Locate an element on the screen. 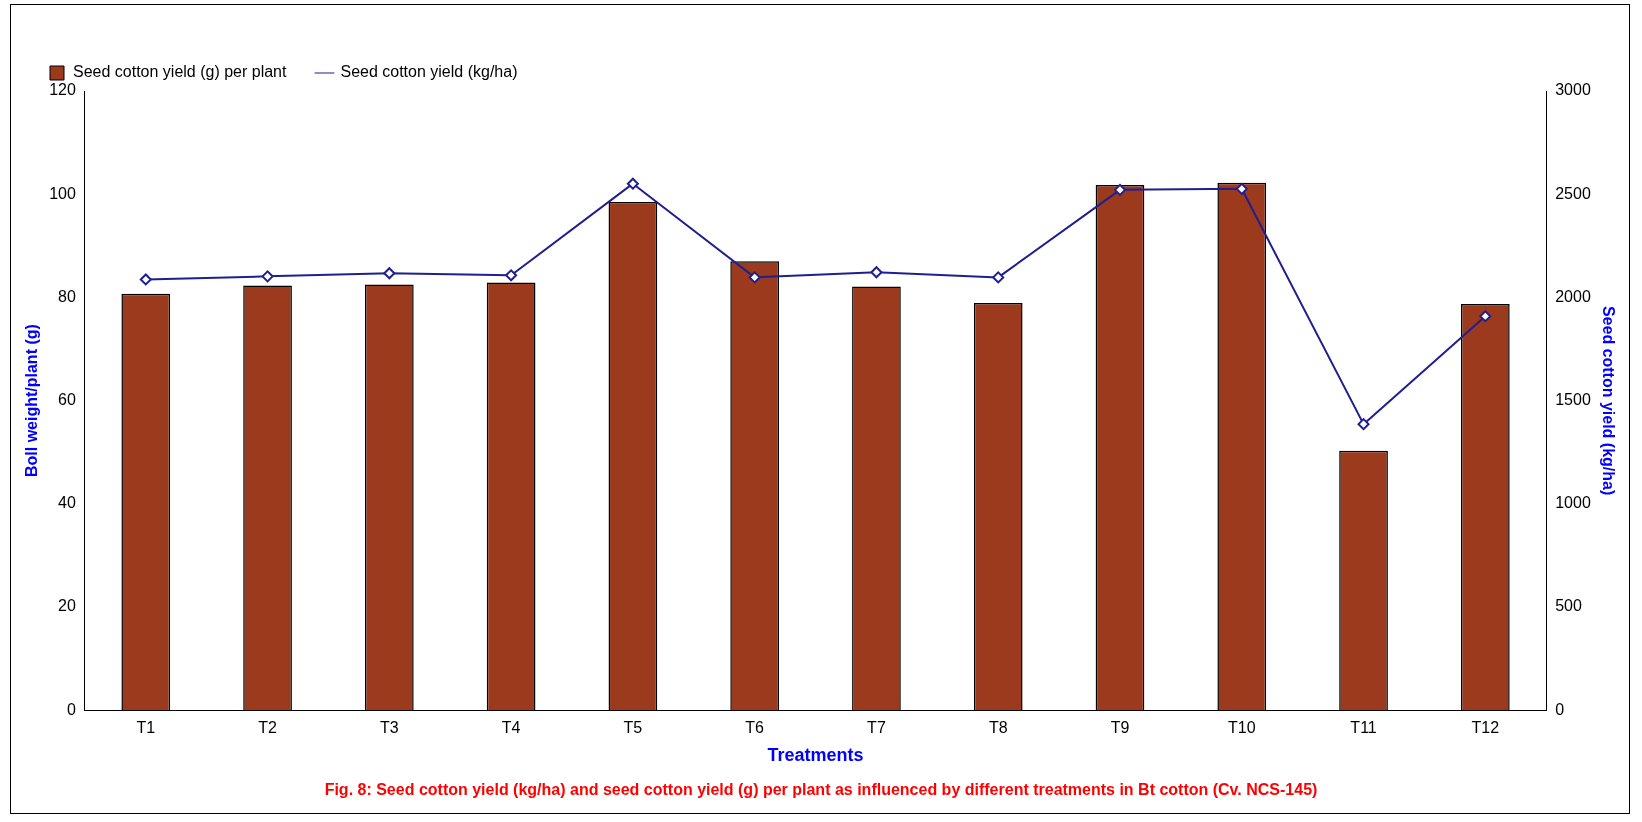  x-tick-label: T4 is located at coordinates (511, 728).